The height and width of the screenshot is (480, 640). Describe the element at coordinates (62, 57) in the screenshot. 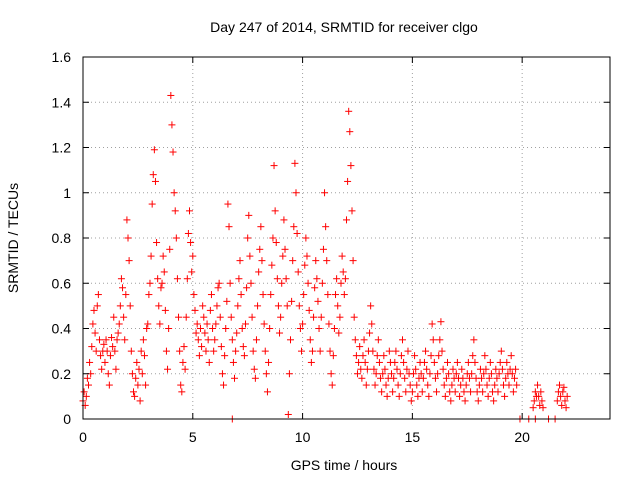

I see `y-tick-label: 1.6` at that location.